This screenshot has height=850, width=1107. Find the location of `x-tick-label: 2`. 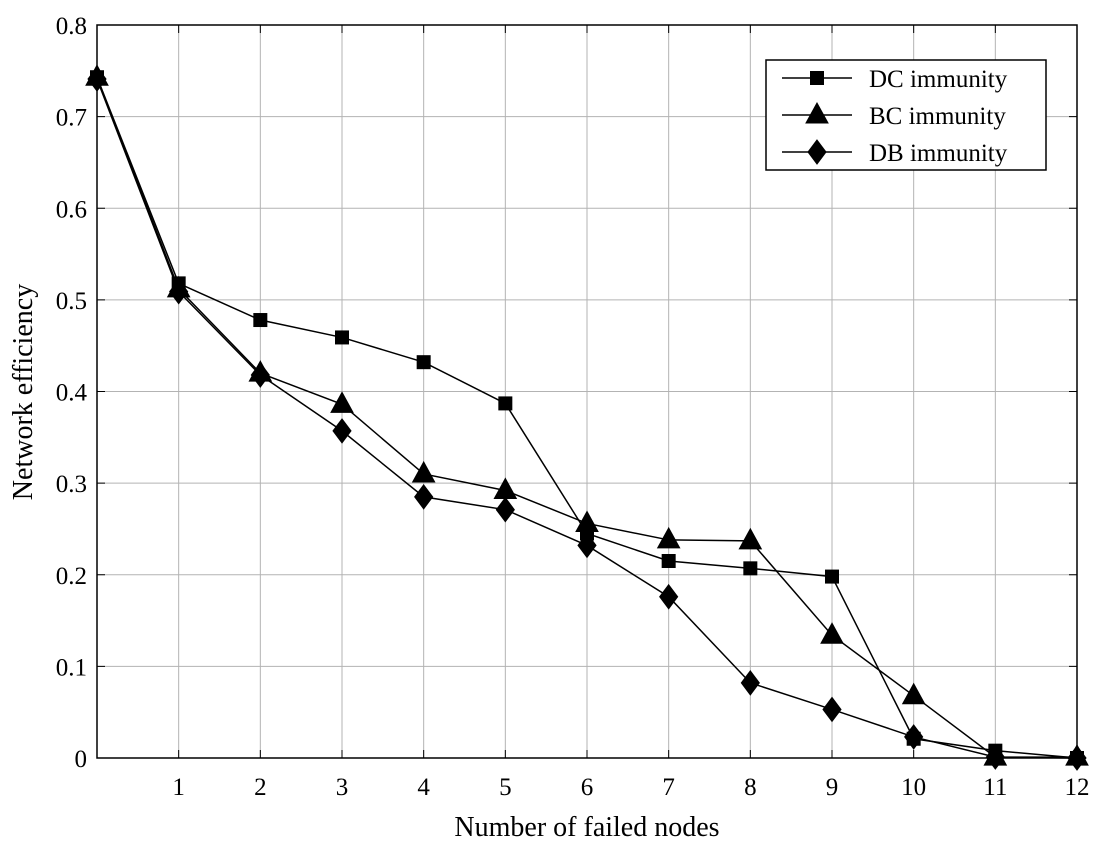

x-tick-label: 2 is located at coordinates (260, 787).